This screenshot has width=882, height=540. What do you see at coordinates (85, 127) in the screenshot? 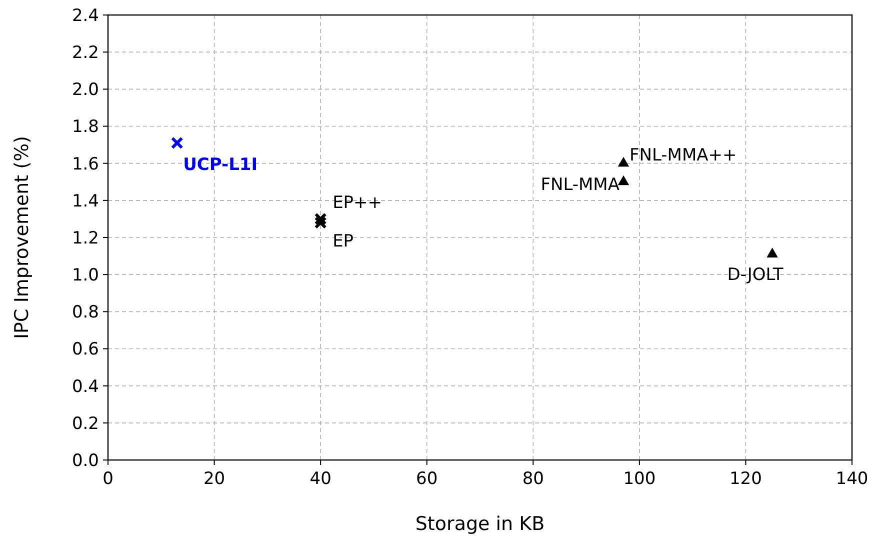
I see `y-tick-label: 1.8` at bounding box center [85, 127].